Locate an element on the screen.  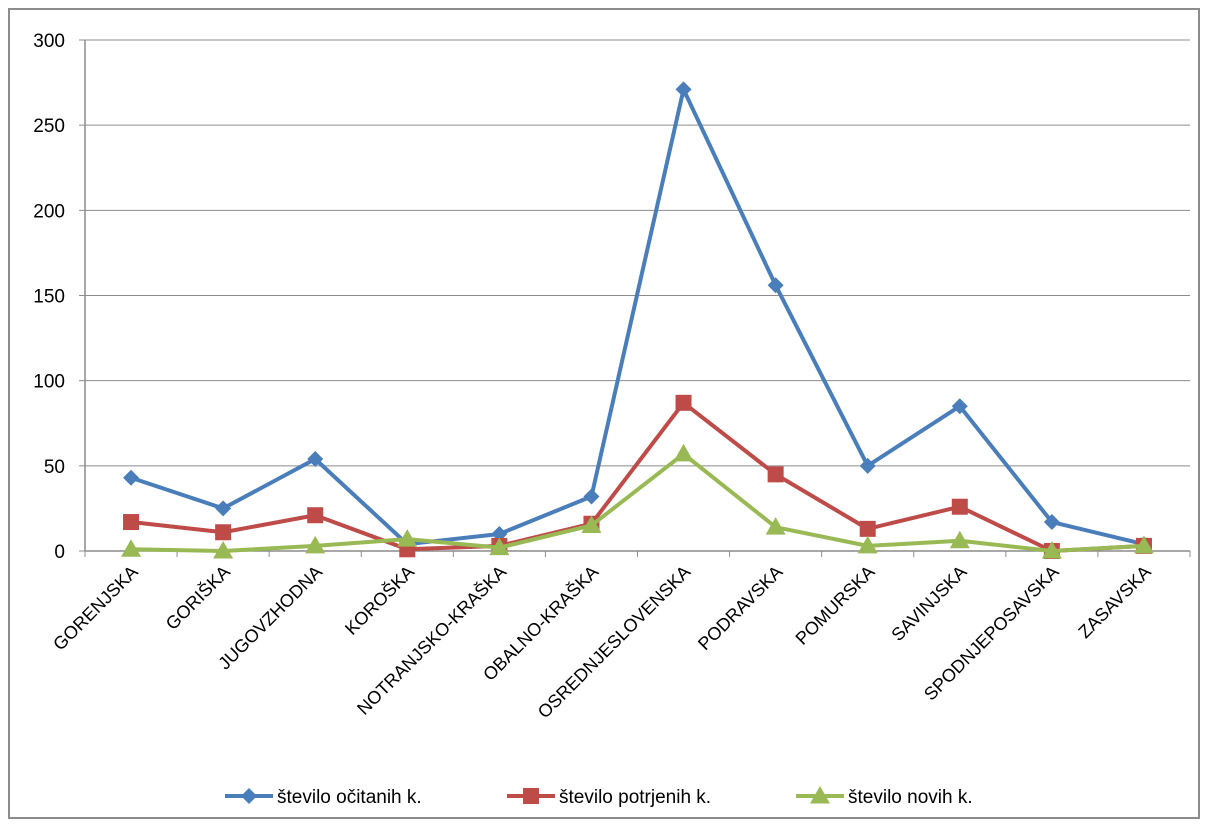
y-tick-label: 100 is located at coordinates (49, 382).